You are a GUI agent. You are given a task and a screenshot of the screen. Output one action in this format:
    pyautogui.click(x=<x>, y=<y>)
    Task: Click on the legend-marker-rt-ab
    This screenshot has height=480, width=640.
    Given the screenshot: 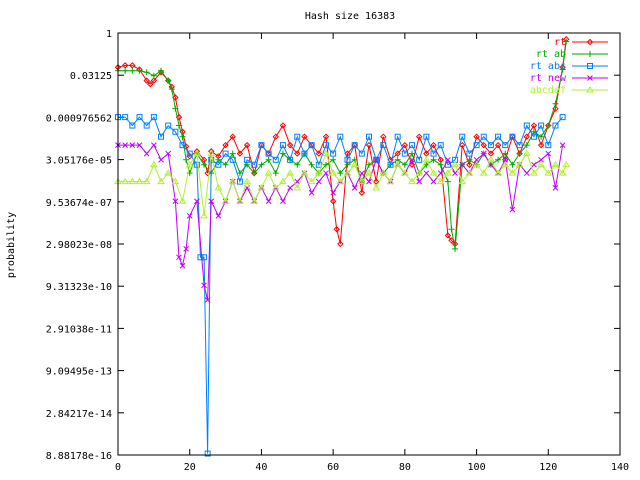 What is the action you would take?
    pyautogui.click(x=590, y=54)
    